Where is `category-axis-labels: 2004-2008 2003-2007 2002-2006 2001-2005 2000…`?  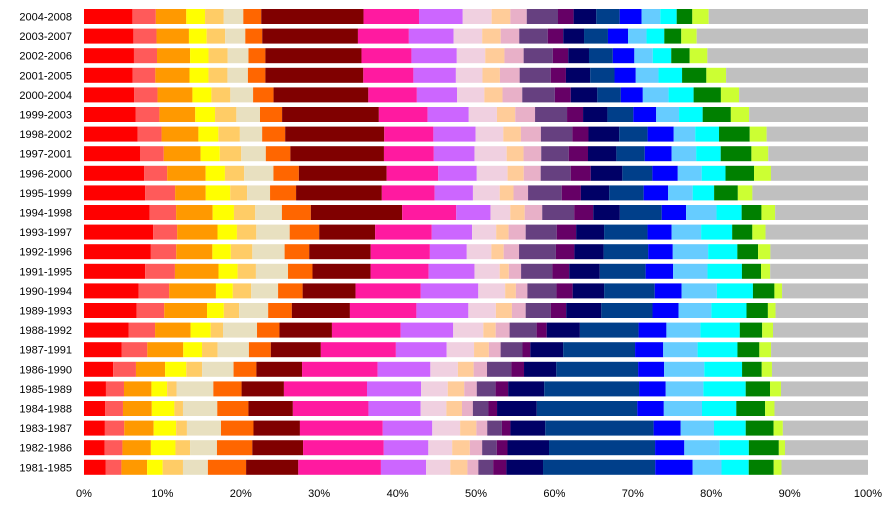
category-axis-labels: 2004-2008 2003-2007 2002-2006 2001-2005 2000… is located at coordinates (45, 243).